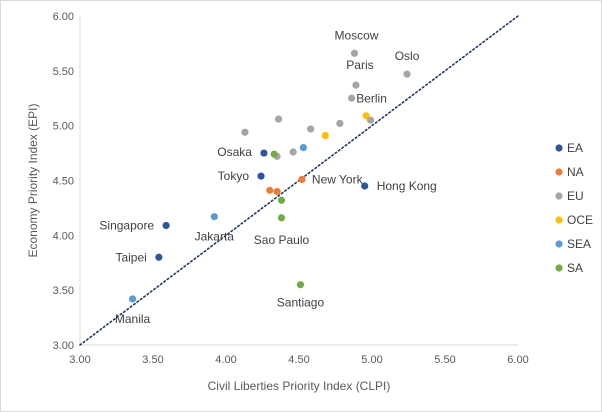  Describe the element at coordinates (215, 237) in the screenshot. I see `point-label: Jakarta` at that location.